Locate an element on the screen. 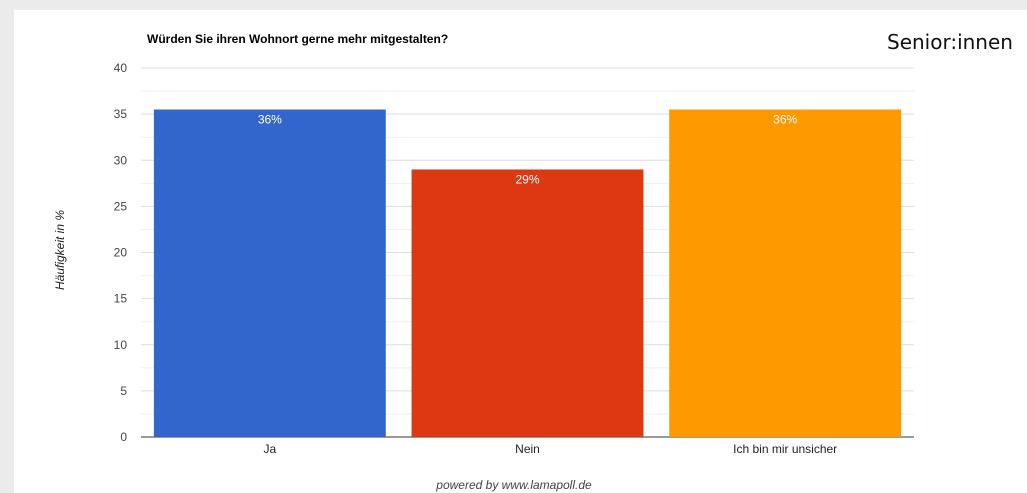  x-tick-label: Ich bin mir unsicher is located at coordinates (785, 449).